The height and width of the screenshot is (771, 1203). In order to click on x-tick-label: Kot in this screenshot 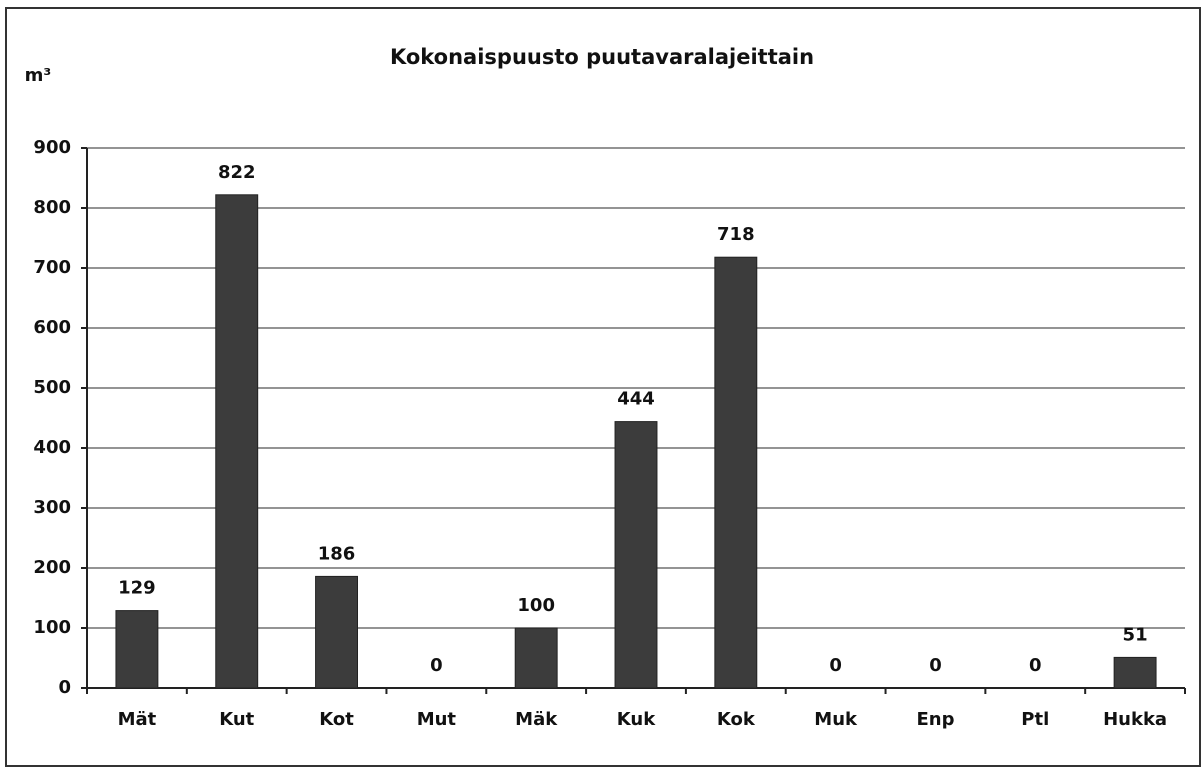, I will do `click(336, 719)`.